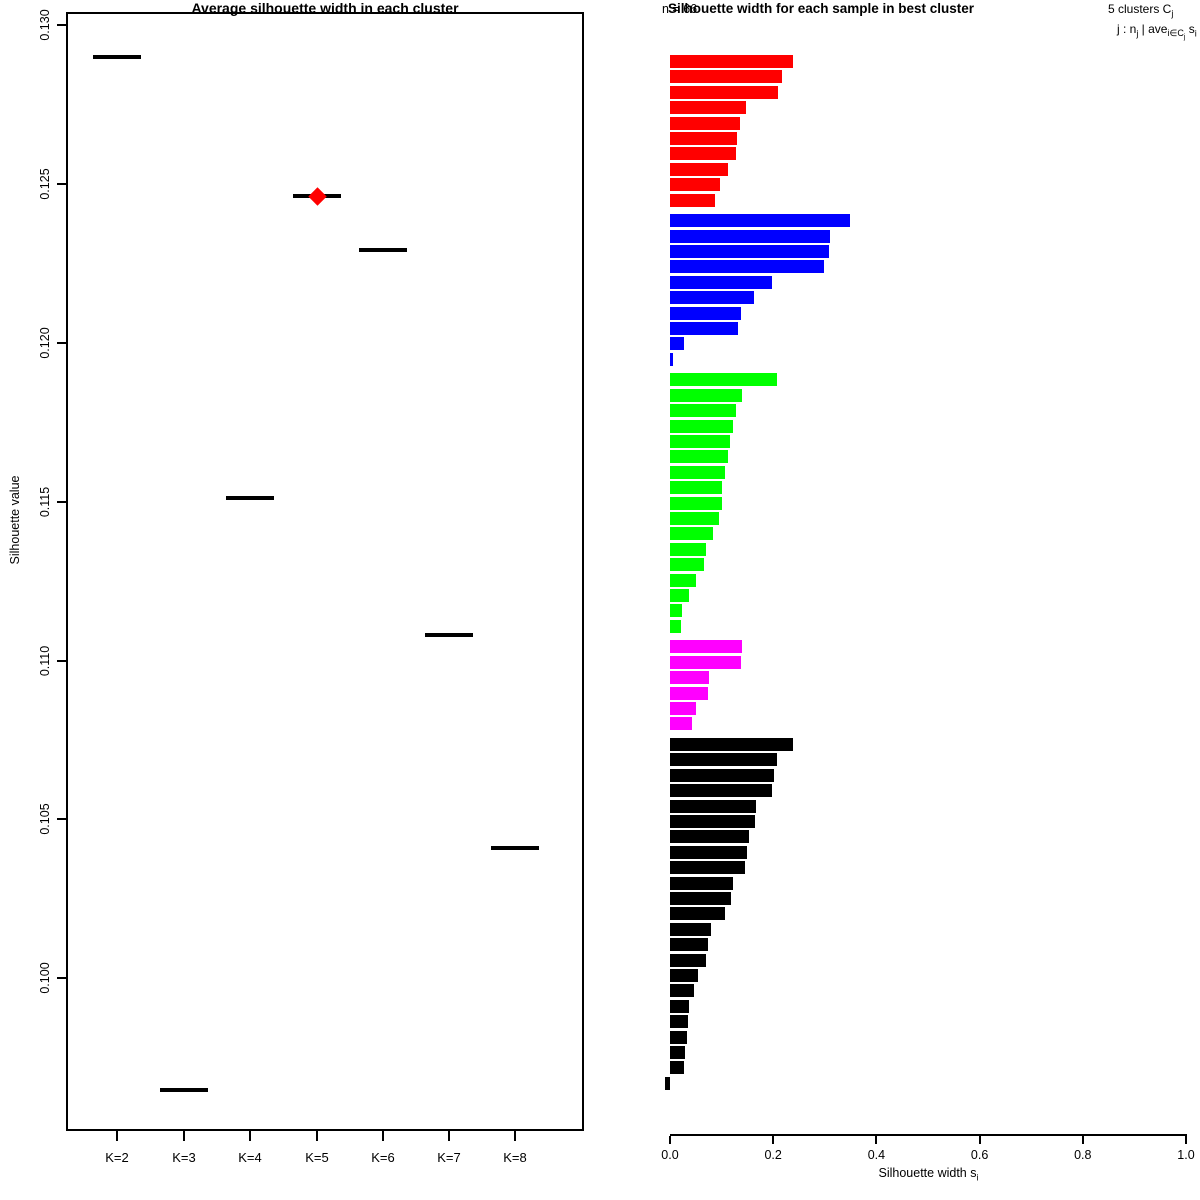  Describe the element at coordinates (680, 9) in the screenshot. I see `sample-count-label: n = 66` at that location.